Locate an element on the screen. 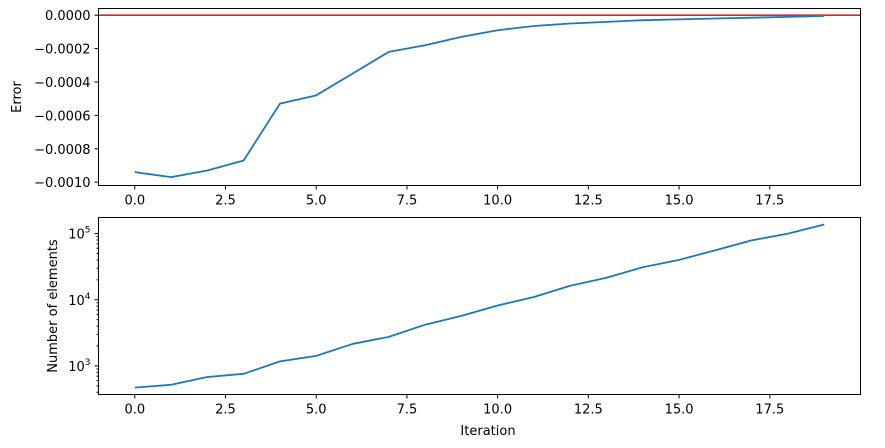 Image resolution: width=885 pixels, height=448 pixels. error-y-tick-label: −0.0004 is located at coordinates (62, 83).